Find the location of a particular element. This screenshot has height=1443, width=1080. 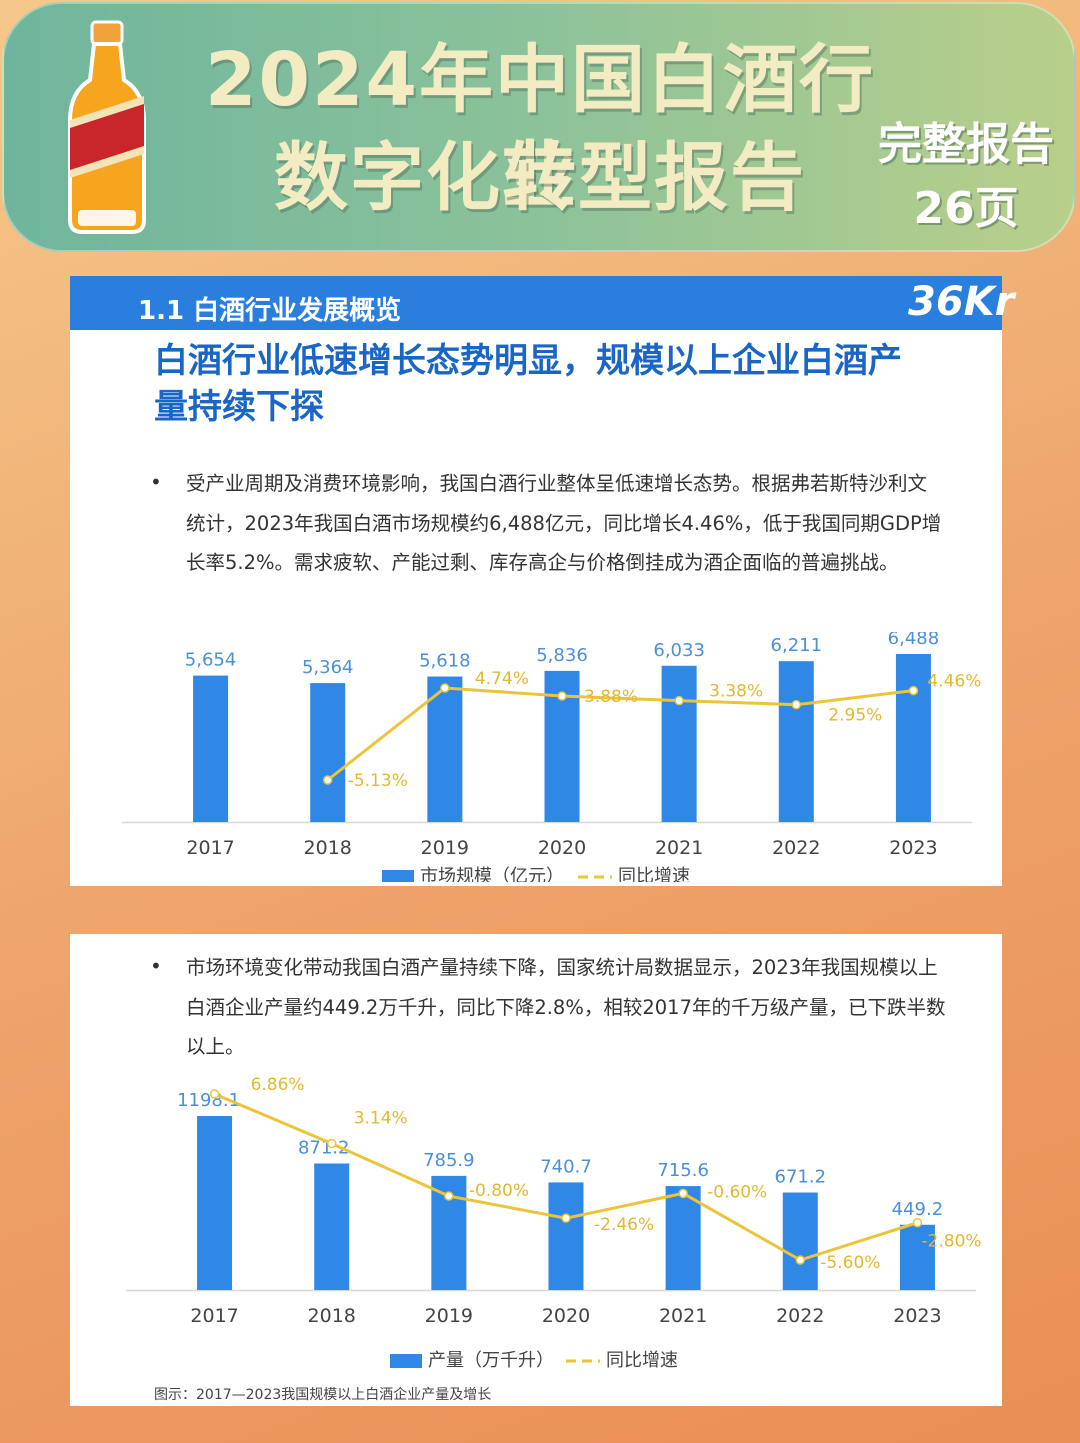

bar-value-label: 6,033 is located at coordinates (679, 650).